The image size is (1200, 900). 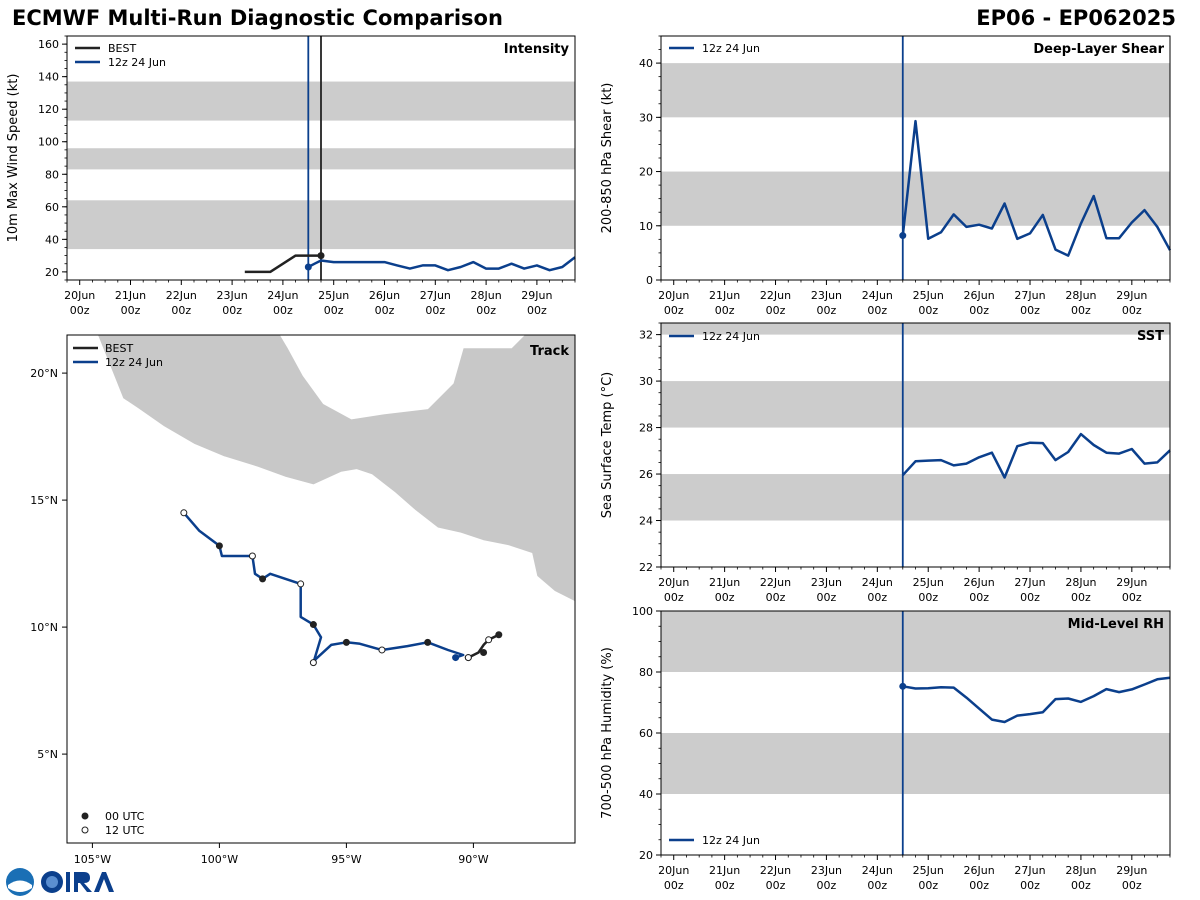 I want to click on rh-xtick-label-day: 23Jun, so click(x=826, y=870).